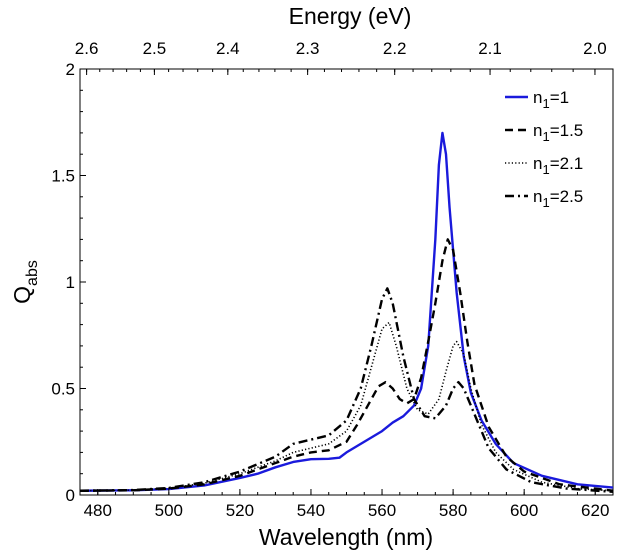 The width and height of the screenshot is (623, 560). What do you see at coordinates (567, 163) in the screenshot?
I see `legend-label-suffix: =2.1` at bounding box center [567, 163].